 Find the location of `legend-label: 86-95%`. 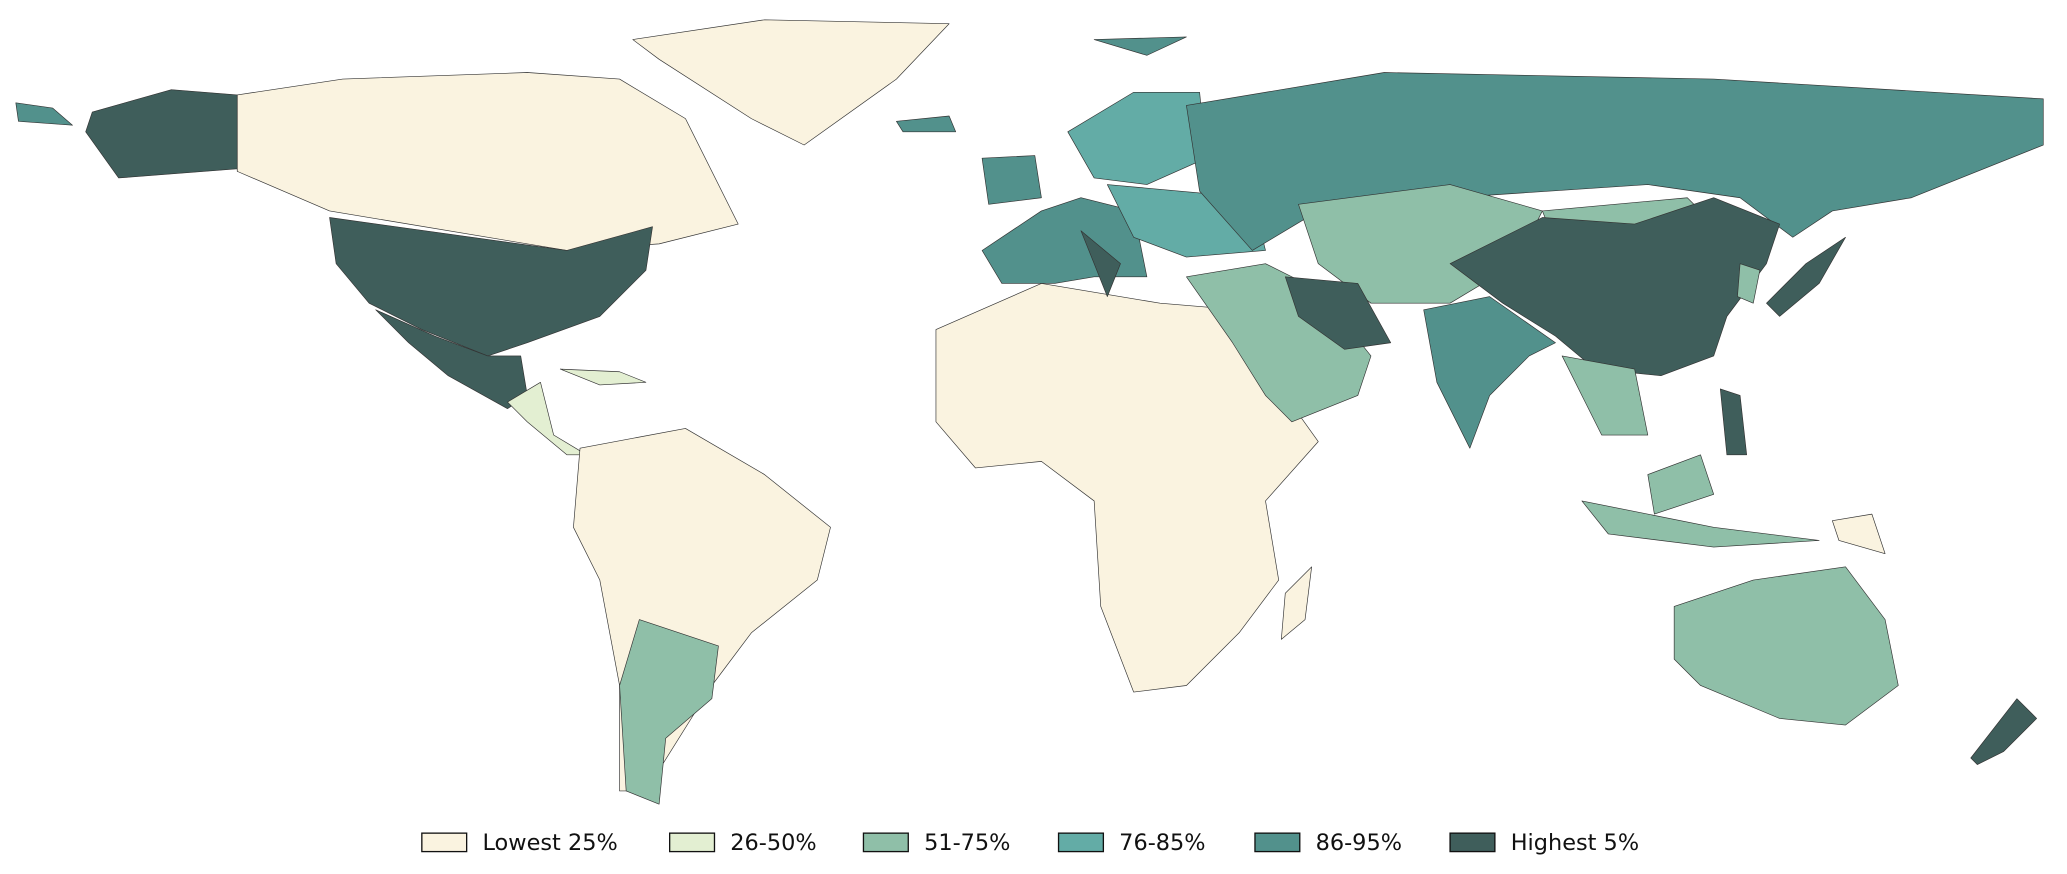

legend-label: 86-95% is located at coordinates (1359, 843).